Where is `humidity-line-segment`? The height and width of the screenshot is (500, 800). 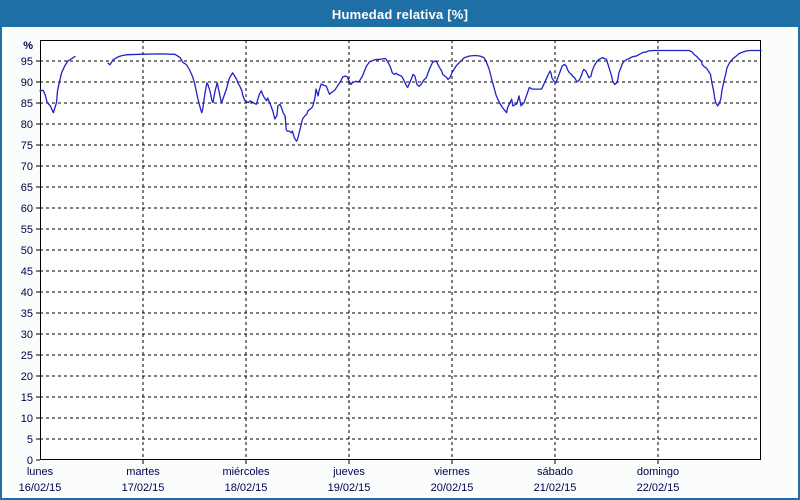
humidity-line-segment is located at coordinates (57, 84).